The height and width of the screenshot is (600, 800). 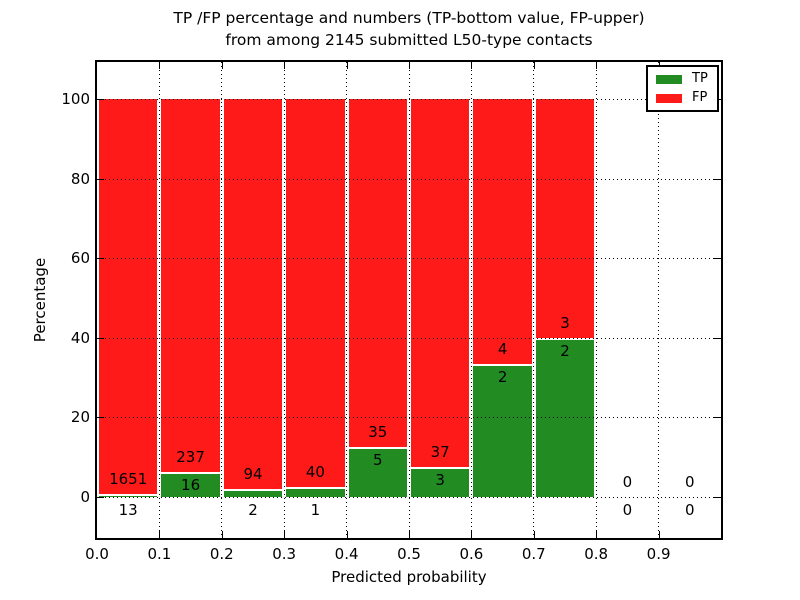 What do you see at coordinates (190, 456) in the screenshot?
I see `fp-count-label: 237` at bounding box center [190, 456].